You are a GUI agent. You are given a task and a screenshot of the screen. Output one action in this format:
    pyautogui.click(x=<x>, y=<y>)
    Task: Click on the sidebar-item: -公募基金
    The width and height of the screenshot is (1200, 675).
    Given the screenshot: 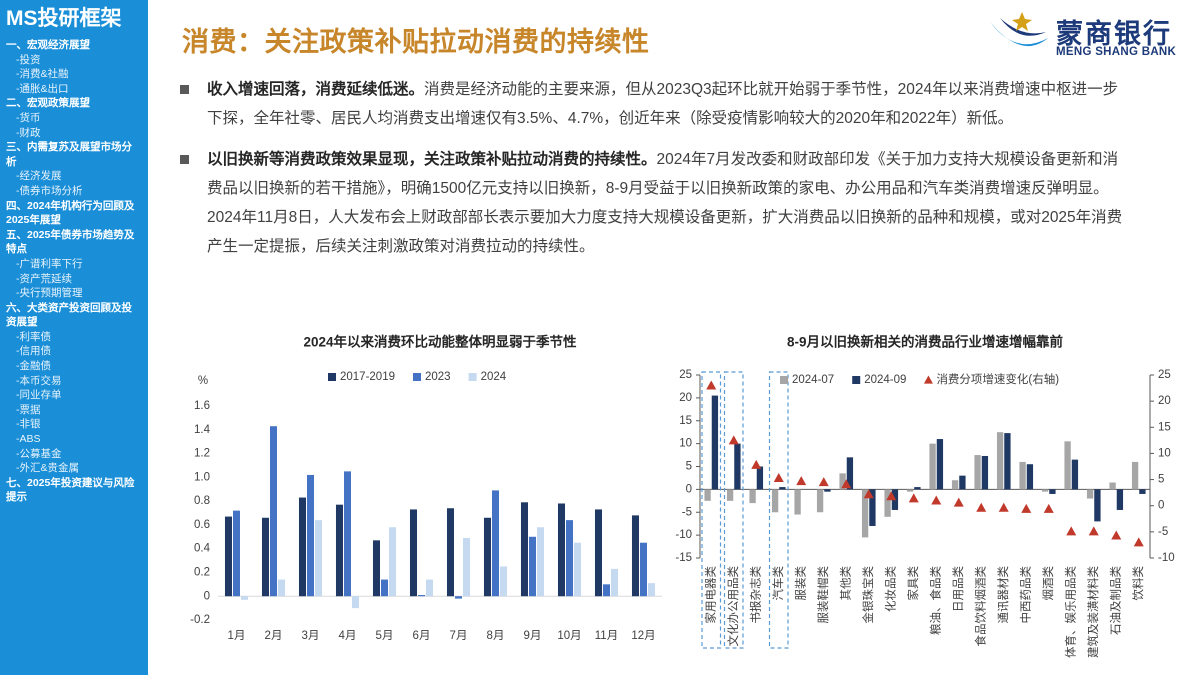 What is the action you would take?
    pyautogui.click(x=39, y=453)
    